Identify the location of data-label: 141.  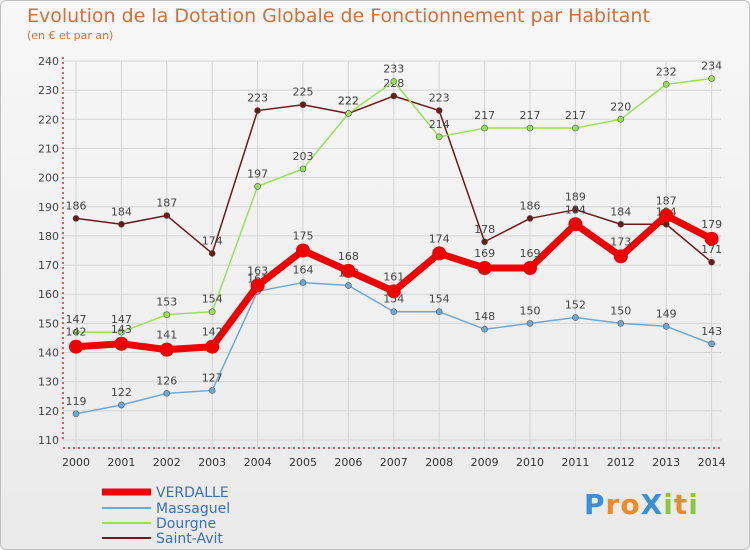
(166, 335).